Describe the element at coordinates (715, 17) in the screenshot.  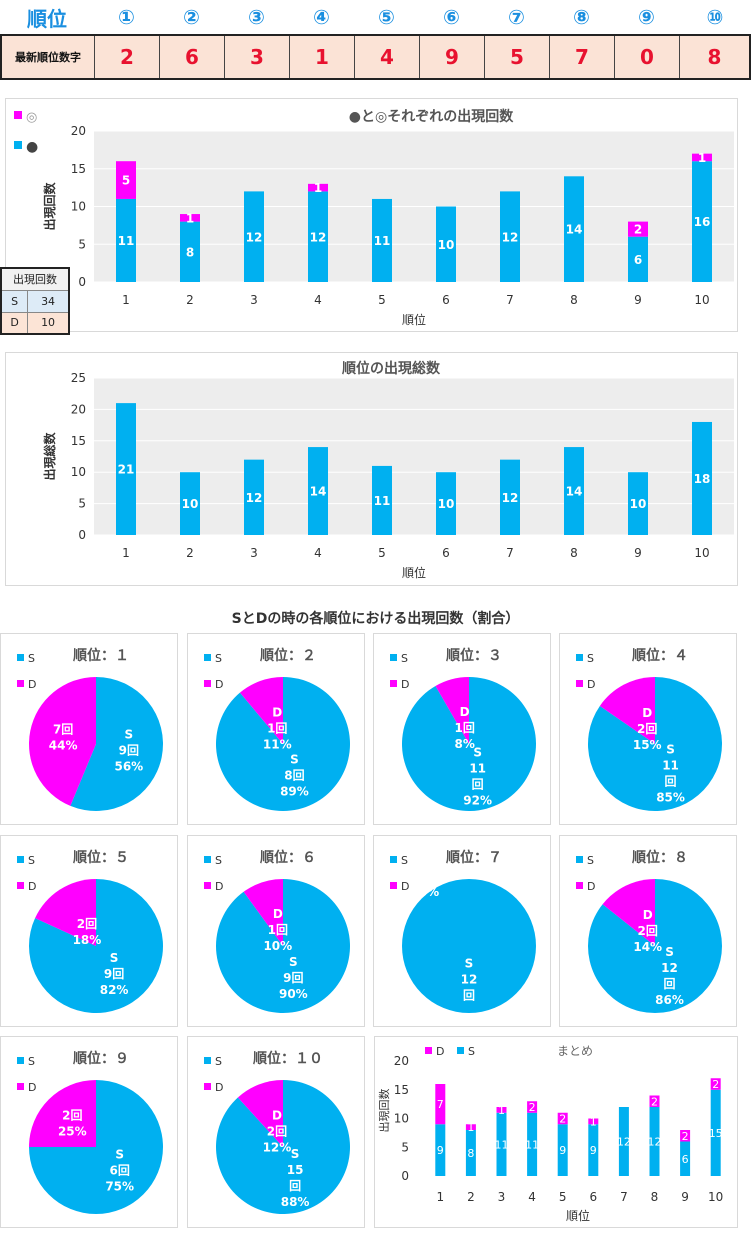
I see `rank-position-10: ⑩` at that location.